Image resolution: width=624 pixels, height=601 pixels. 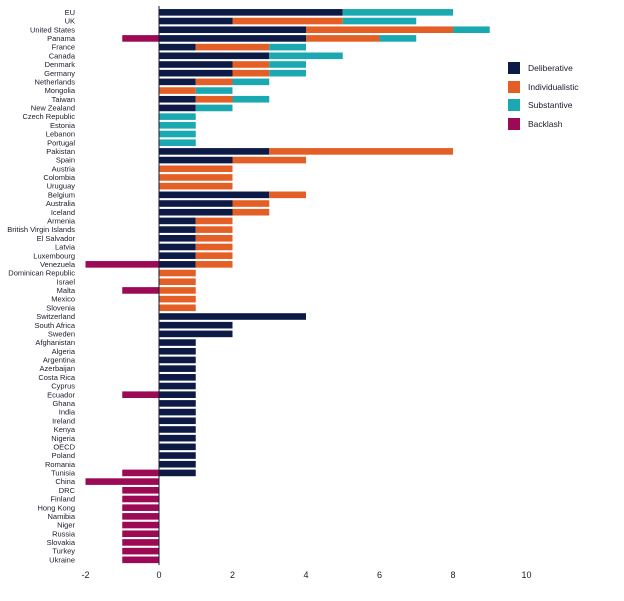 I want to click on category-label-nigeria: Nigeria, so click(x=63, y=438).